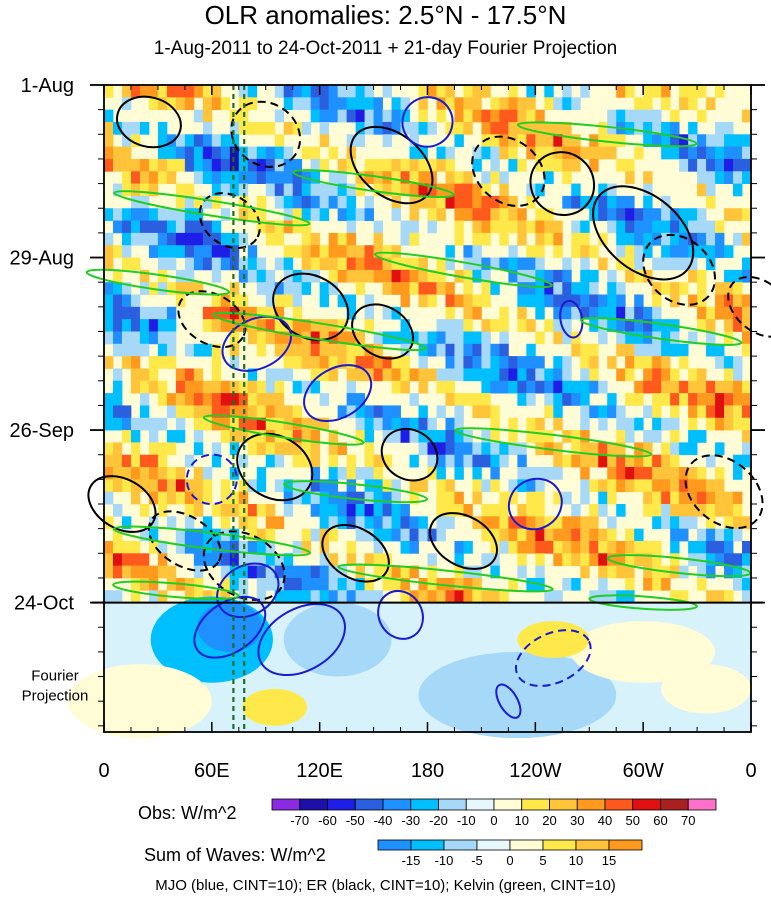 The height and width of the screenshot is (899, 771). I want to click on colorbar-tick-label: -20, so click(438, 820).